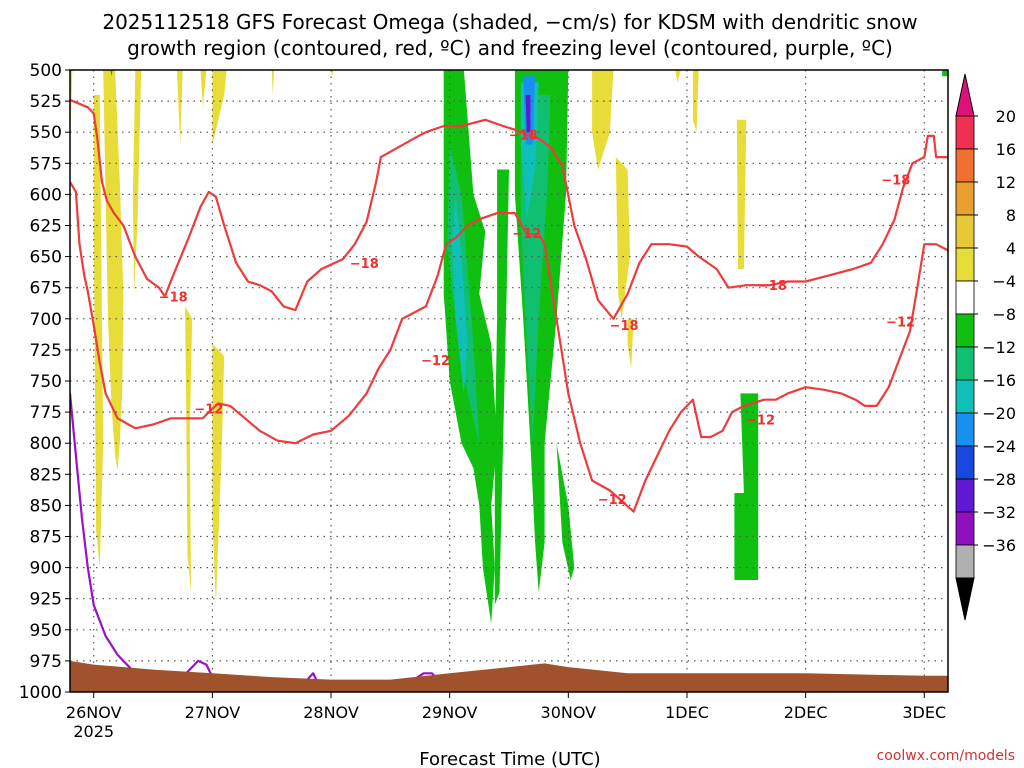 This screenshot has width=1024, height=768. What do you see at coordinates (46, 569) in the screenshot?
I see `y-tick-label: 900` at bounding box center [46, 569].